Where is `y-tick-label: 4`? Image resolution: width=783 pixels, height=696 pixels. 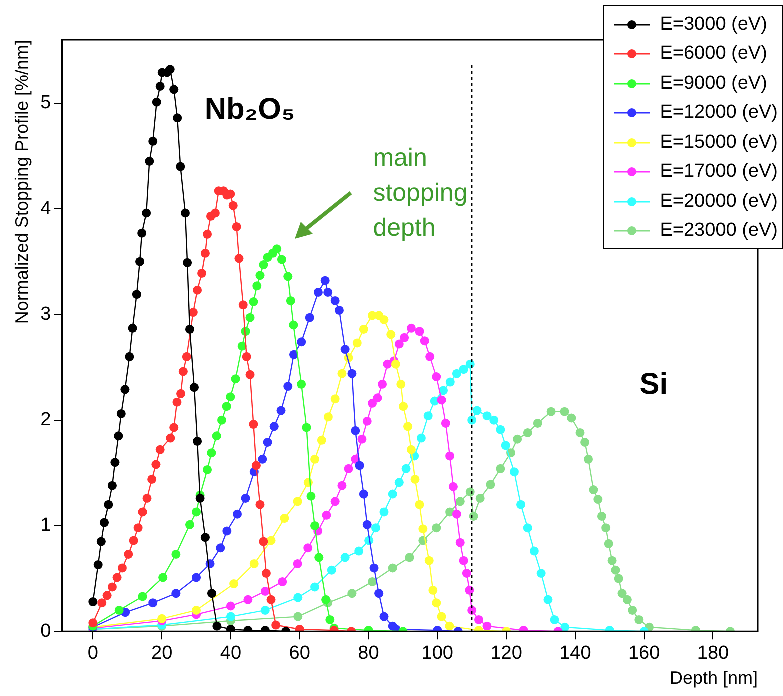 y-tick-label: 4 is located at coordinates (46, 209).